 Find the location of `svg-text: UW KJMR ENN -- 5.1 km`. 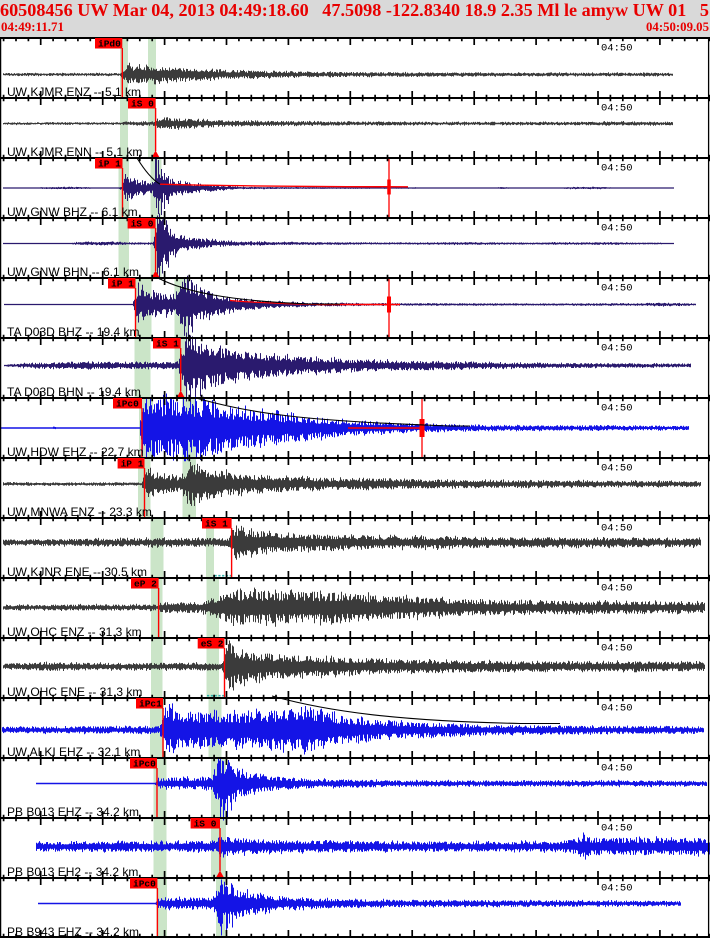

svg-text: UW KJMR ENN -- 5.1 km is located at coordinates (74, 152).